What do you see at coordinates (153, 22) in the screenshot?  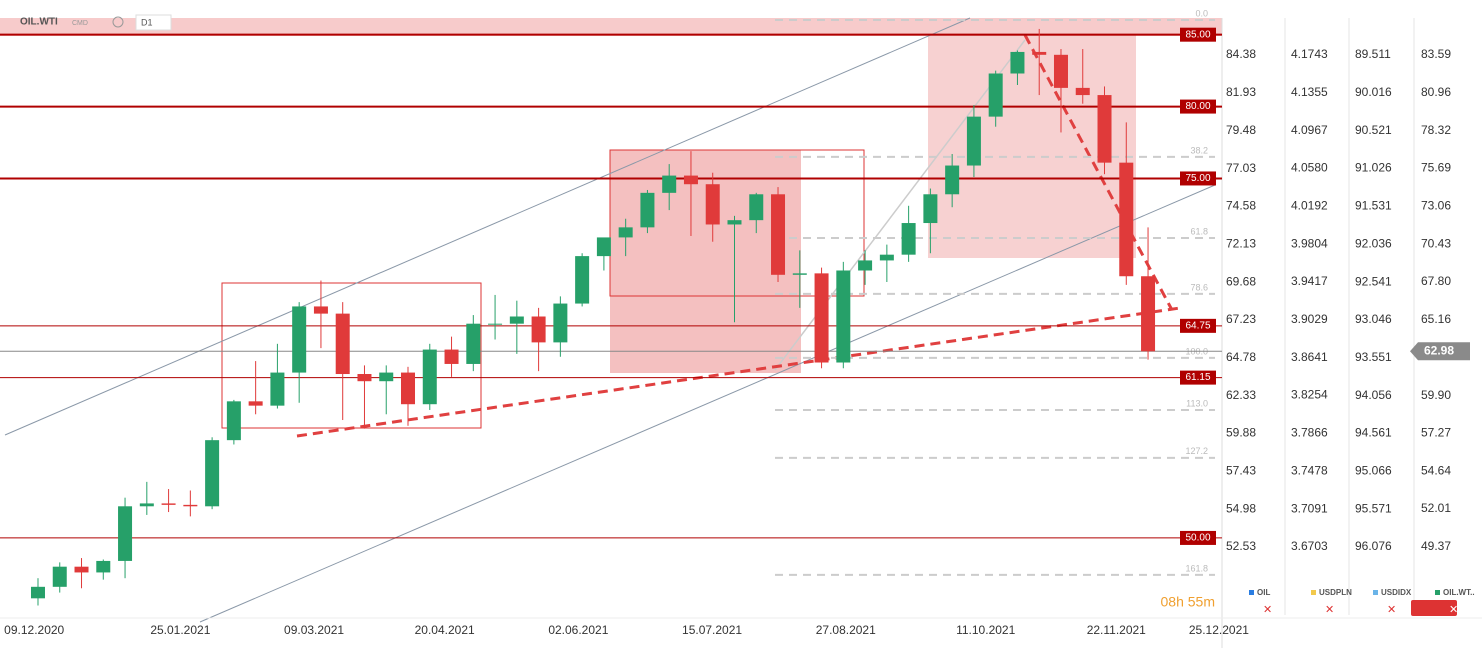 I see `interval-box` at bounding box center [153, 22].